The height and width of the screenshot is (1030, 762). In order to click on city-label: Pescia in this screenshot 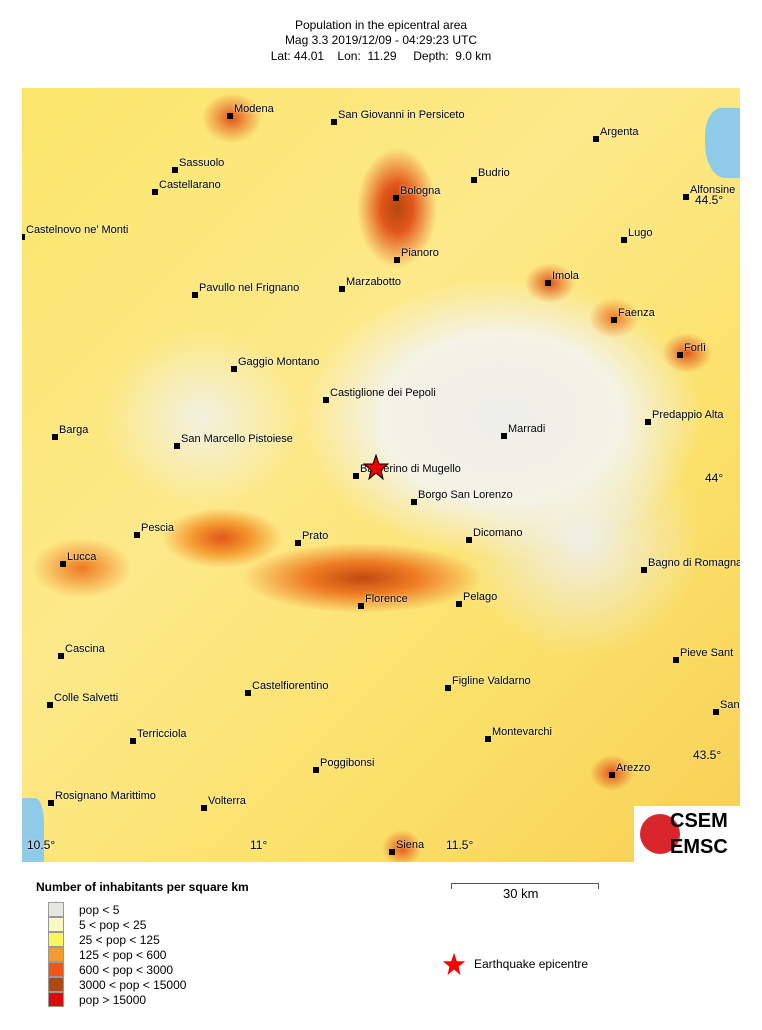, I will do `click(158, 528)`.